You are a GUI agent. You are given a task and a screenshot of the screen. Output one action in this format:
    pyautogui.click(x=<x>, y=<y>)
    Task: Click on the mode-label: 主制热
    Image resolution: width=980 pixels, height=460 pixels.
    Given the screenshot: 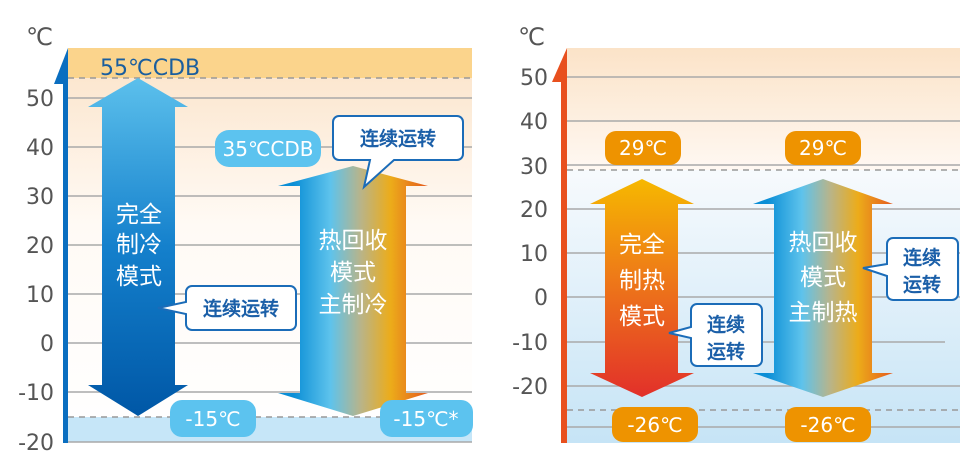 What is the action you would take?
    pyautogui.click(x=823, y=313)
    